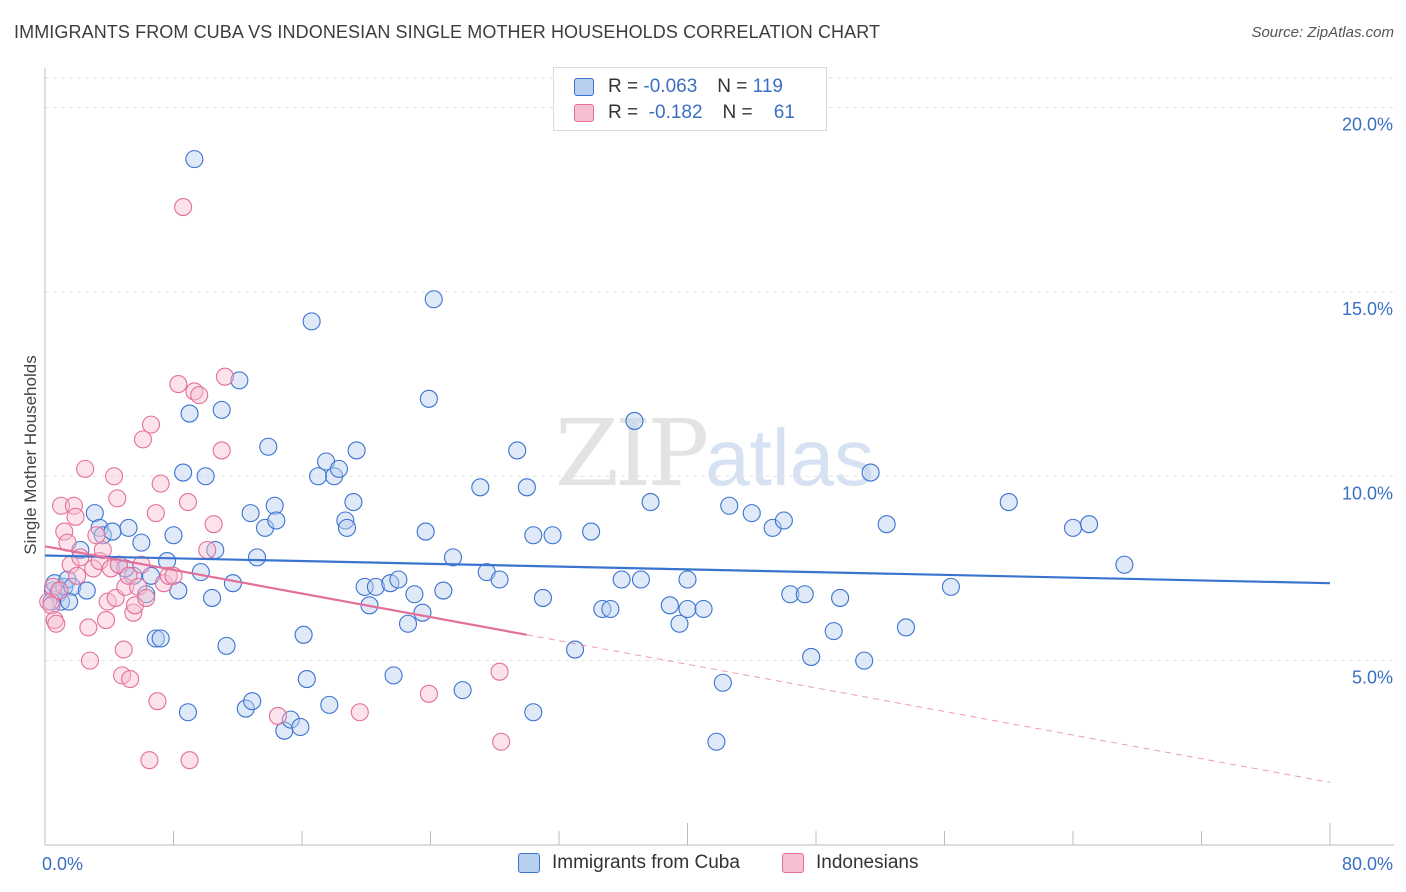  I want to click on x-tick-label-max: 80.0%, so click(1367, 864).